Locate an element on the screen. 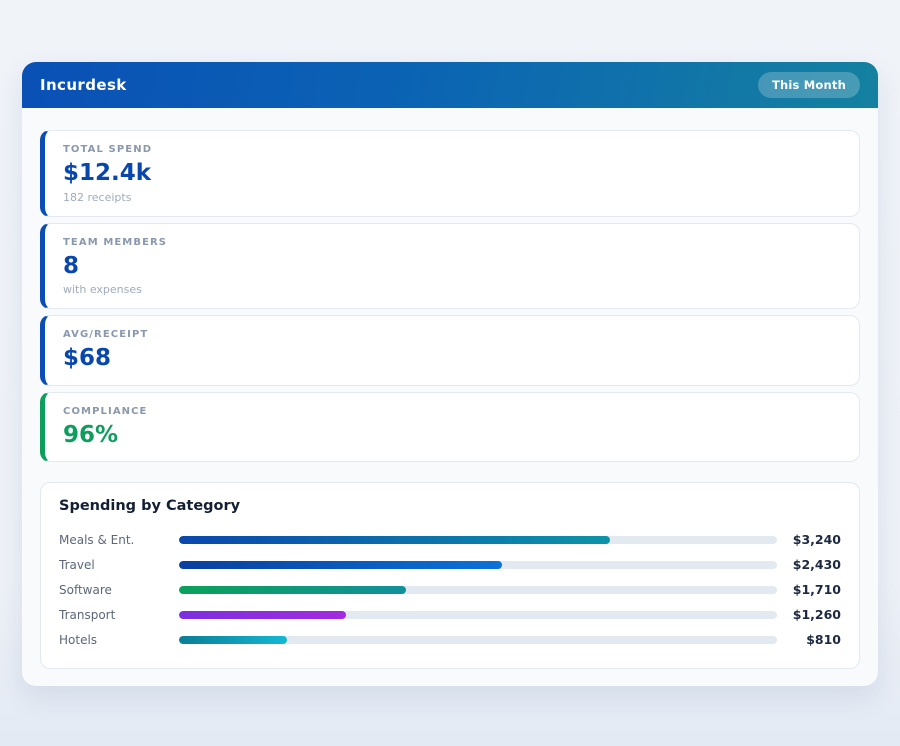 Image resolution: width=900 pixels, height=746 pixels. stat-subtext: with expenses is located at coordinates (102, 290).